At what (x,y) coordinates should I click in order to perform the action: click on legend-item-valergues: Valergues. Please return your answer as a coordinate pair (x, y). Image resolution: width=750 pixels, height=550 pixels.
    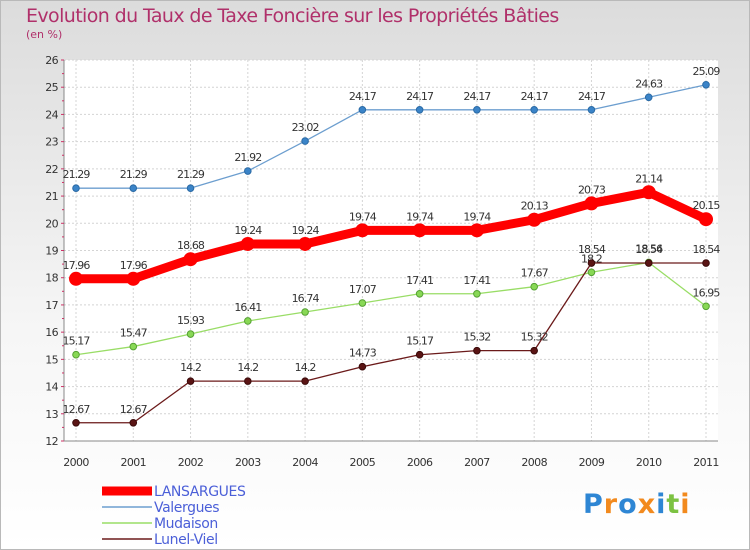
    Looking at the image, I should click on (161, 508).